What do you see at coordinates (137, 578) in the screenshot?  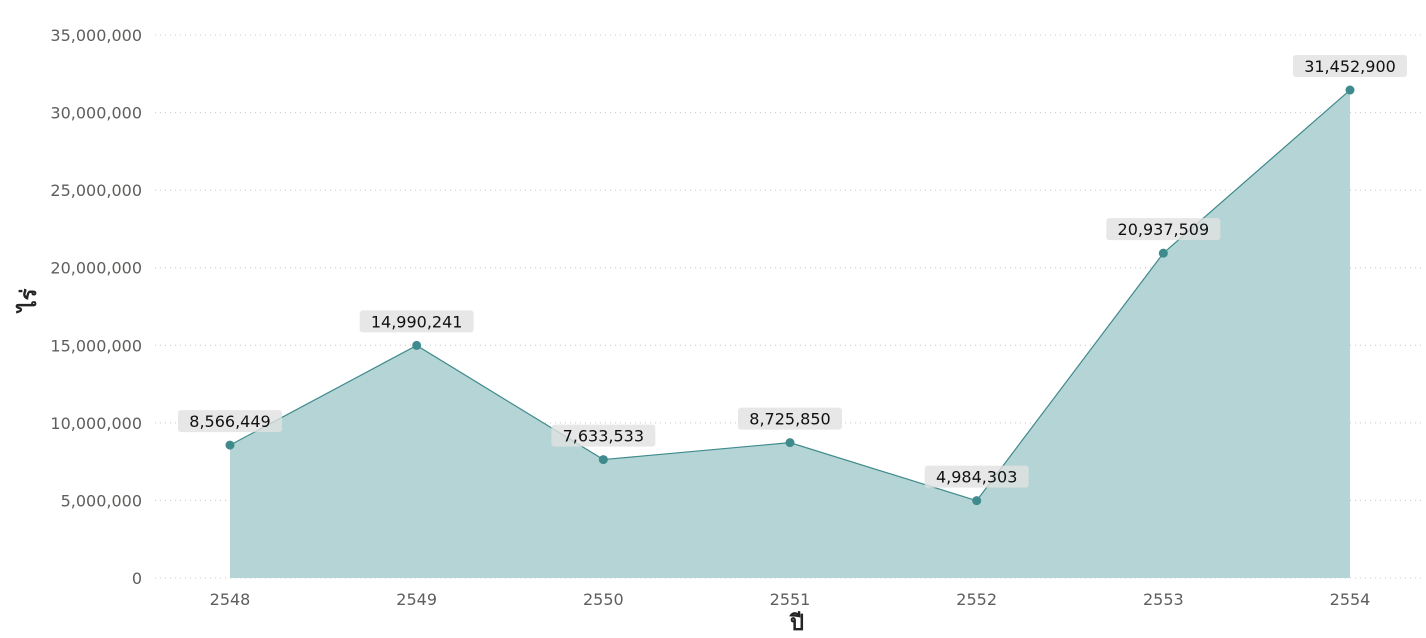 I see `y-tick-label: 0` at bounding box center [137, 578].